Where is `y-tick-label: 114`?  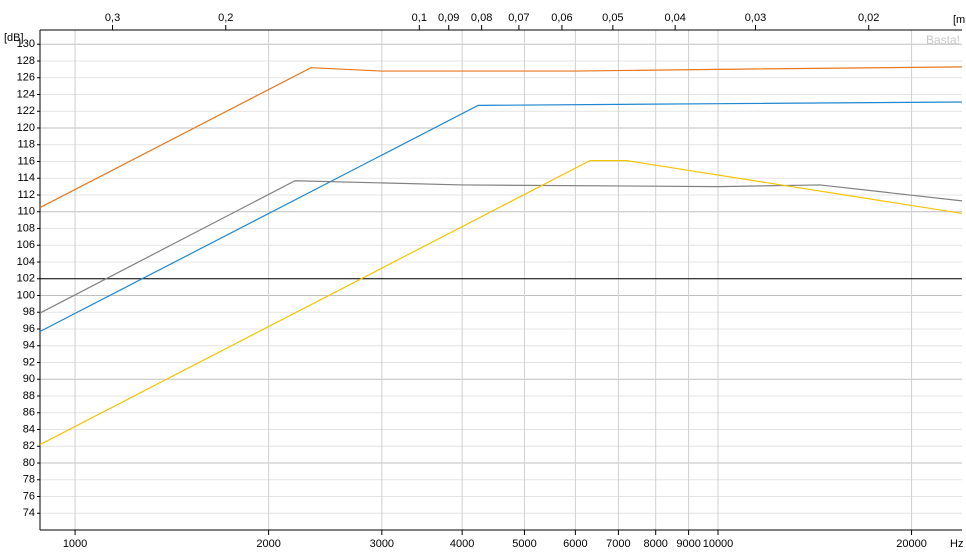
y-tick-label: 114 is located at coordinates (26, 178).